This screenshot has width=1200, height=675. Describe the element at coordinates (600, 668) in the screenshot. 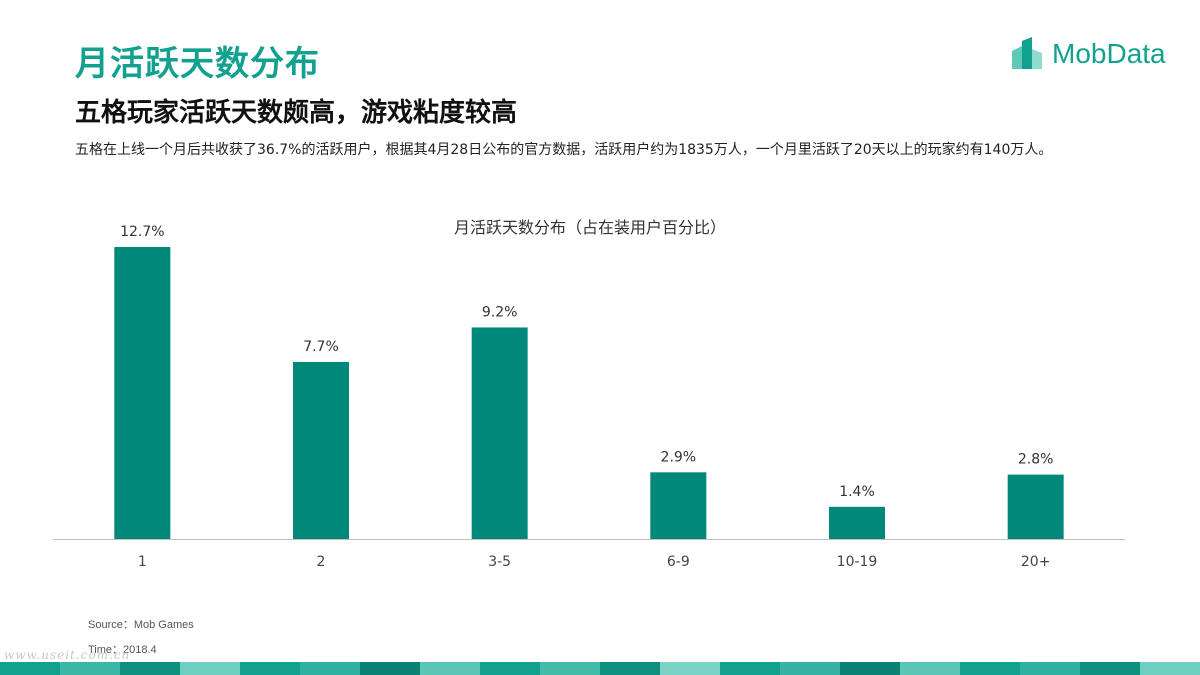

I see `footer-stripe` at that location.